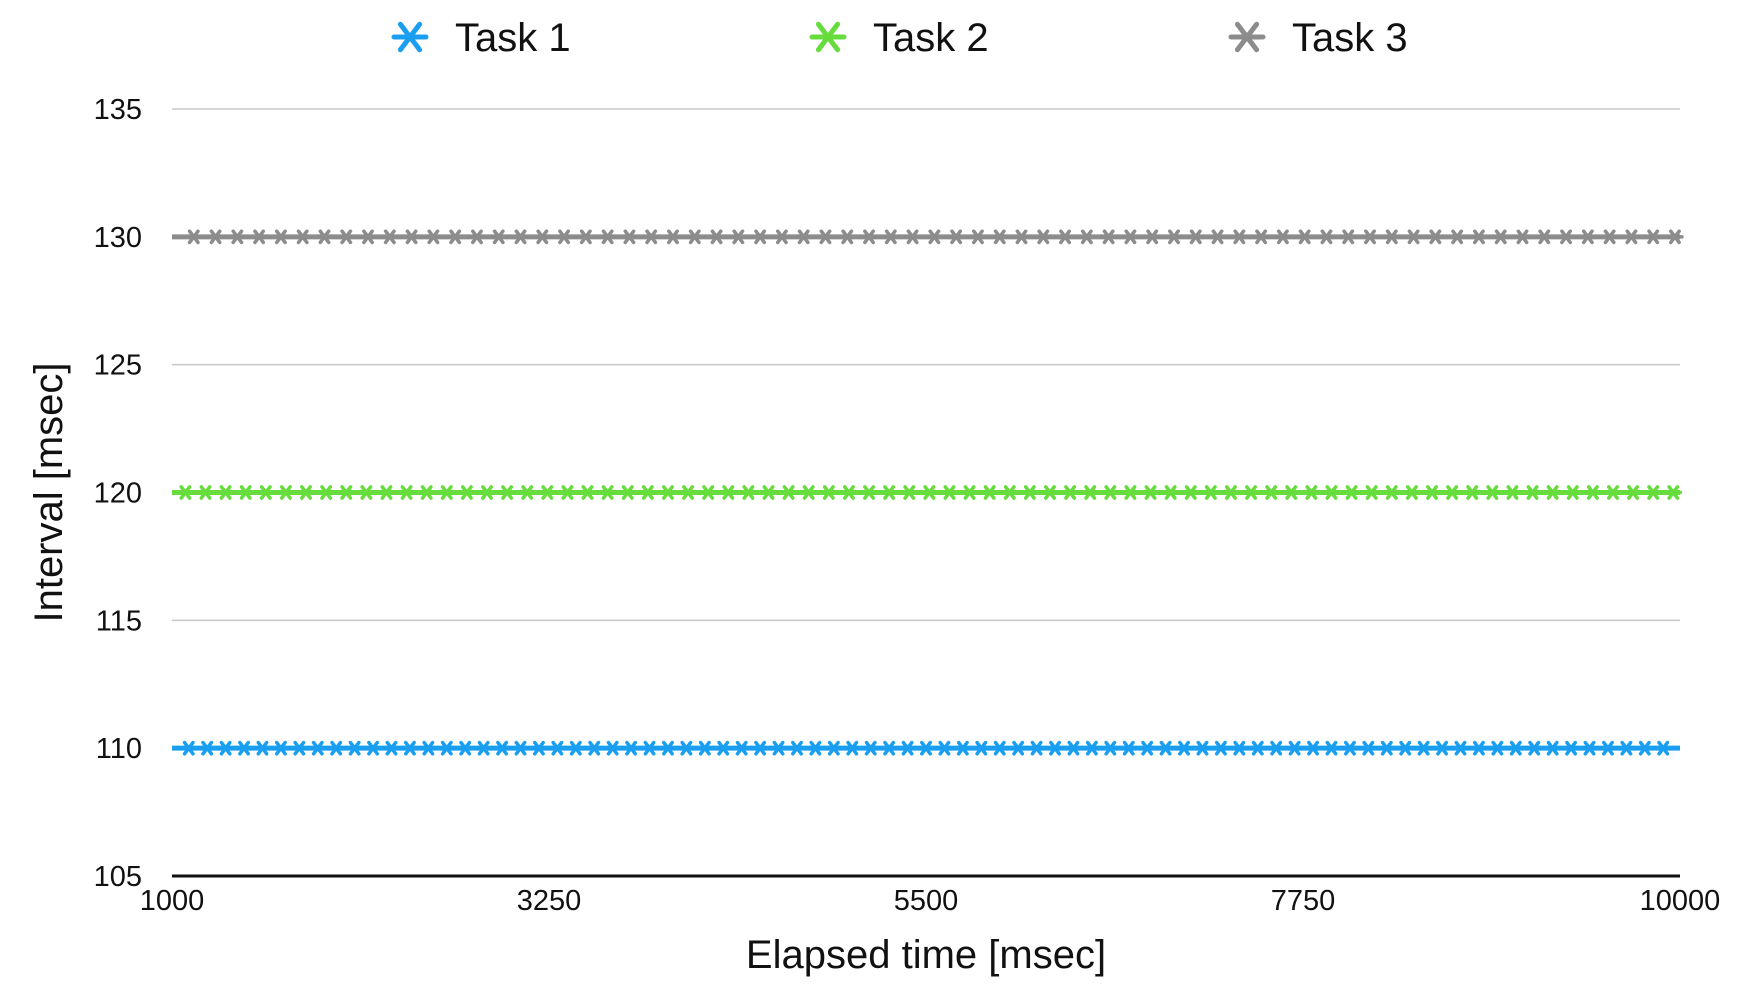 The height and width of the screenshot is (1008, 1746). What do you see at coordinates (513, 38) in the screenshot?
I see `legend-label: Task 1` at bounding box center [513, 38].